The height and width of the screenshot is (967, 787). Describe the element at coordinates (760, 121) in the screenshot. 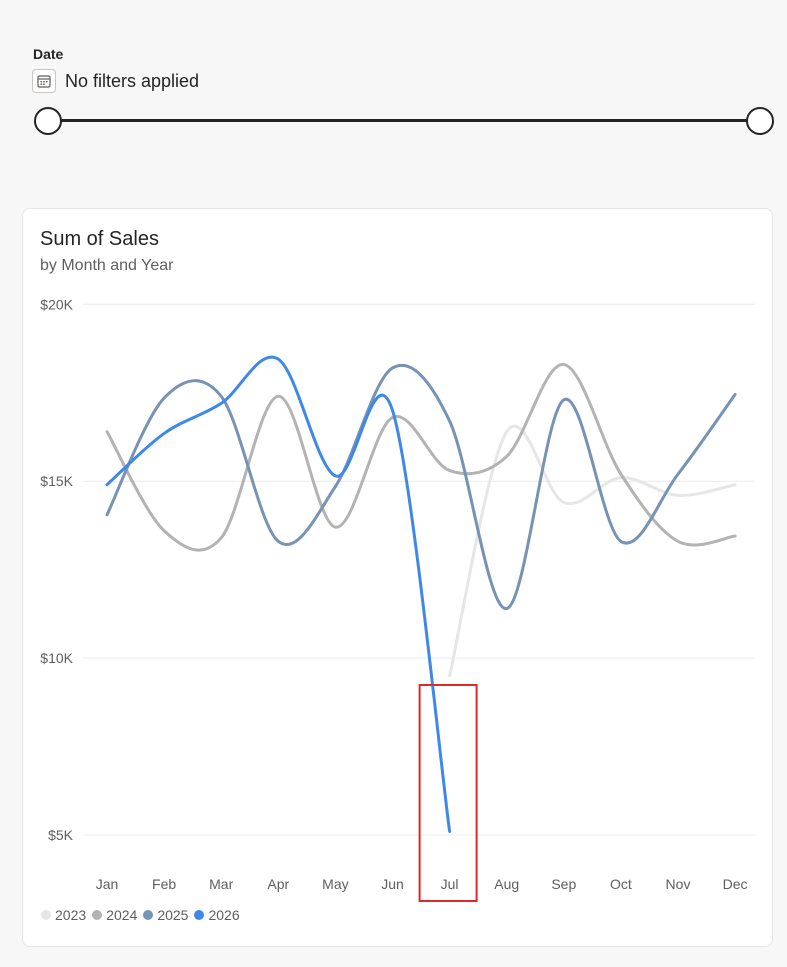

I see `slider-end-handle` at that location.